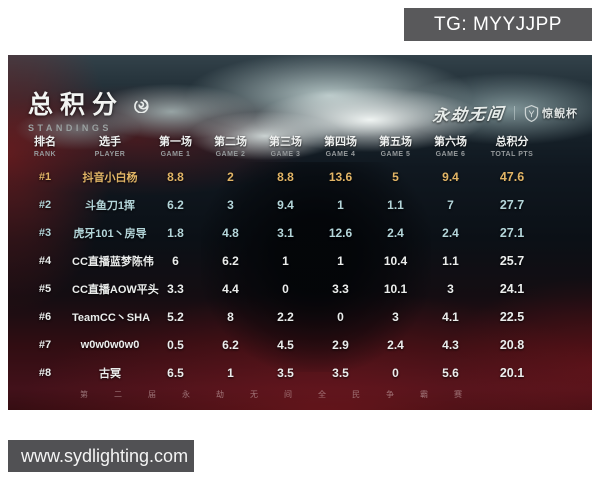 This screenshot has height=480, width=600. I want to click on rank-cell: #1, so click(45, 177).